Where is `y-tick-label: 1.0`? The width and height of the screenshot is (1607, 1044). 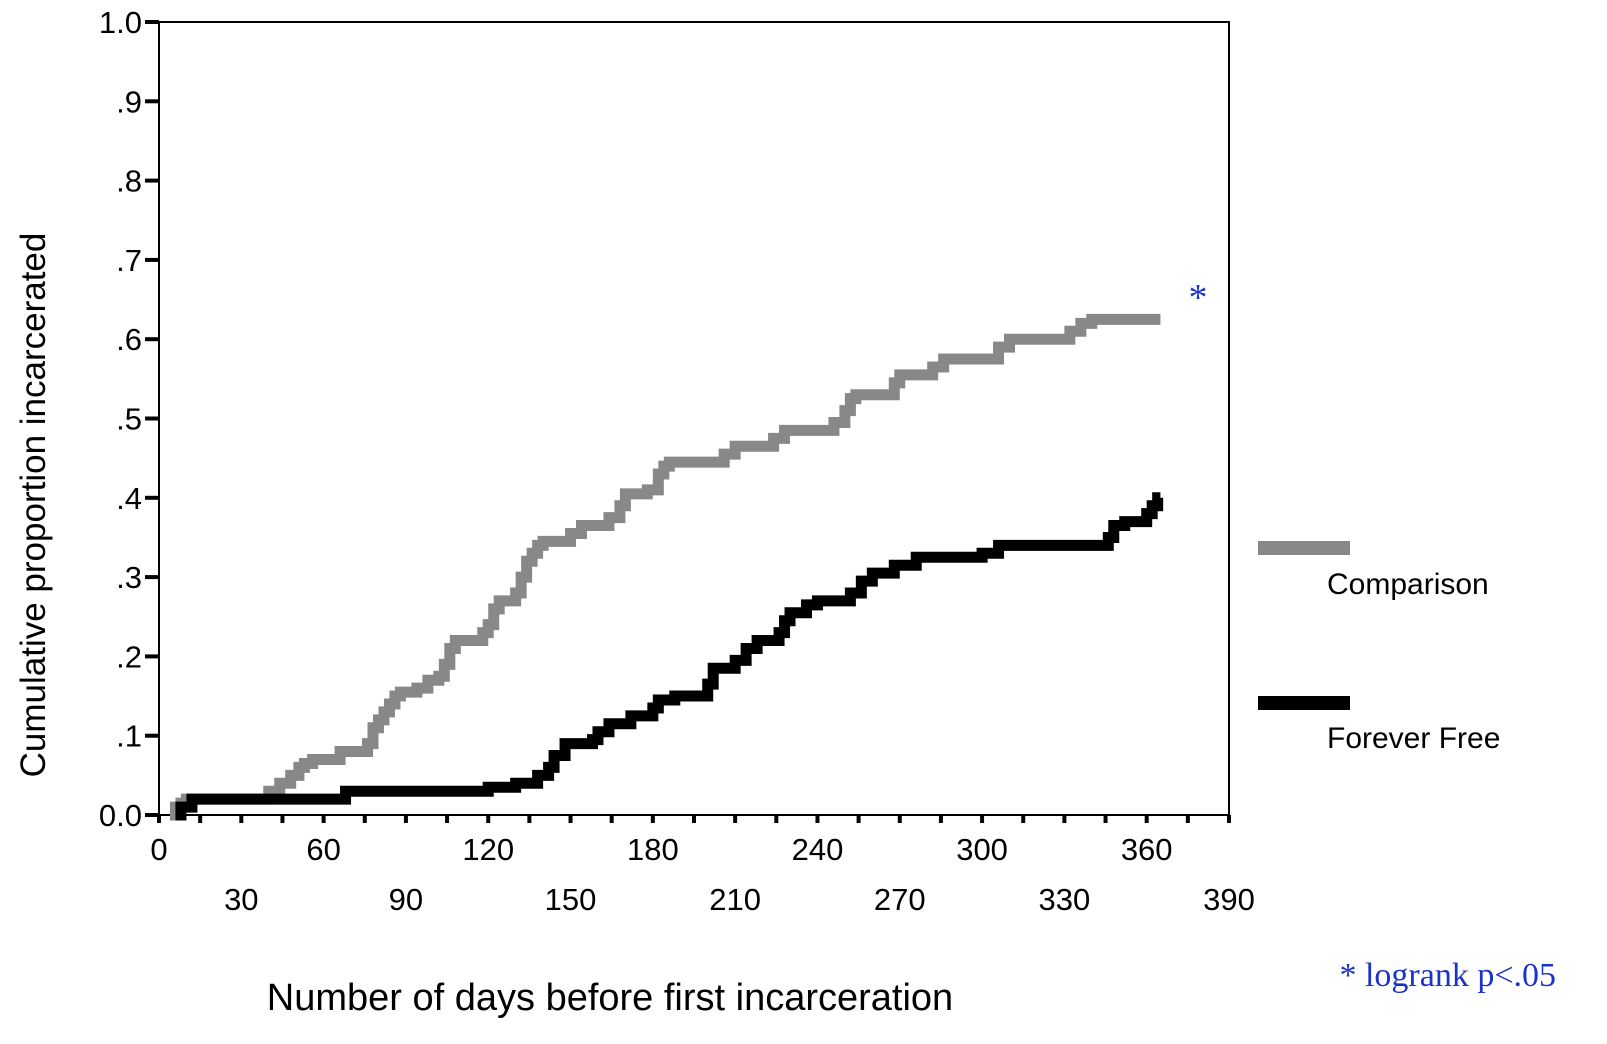 y-tick-label: 1.0 is located at coordinates (120, 22).